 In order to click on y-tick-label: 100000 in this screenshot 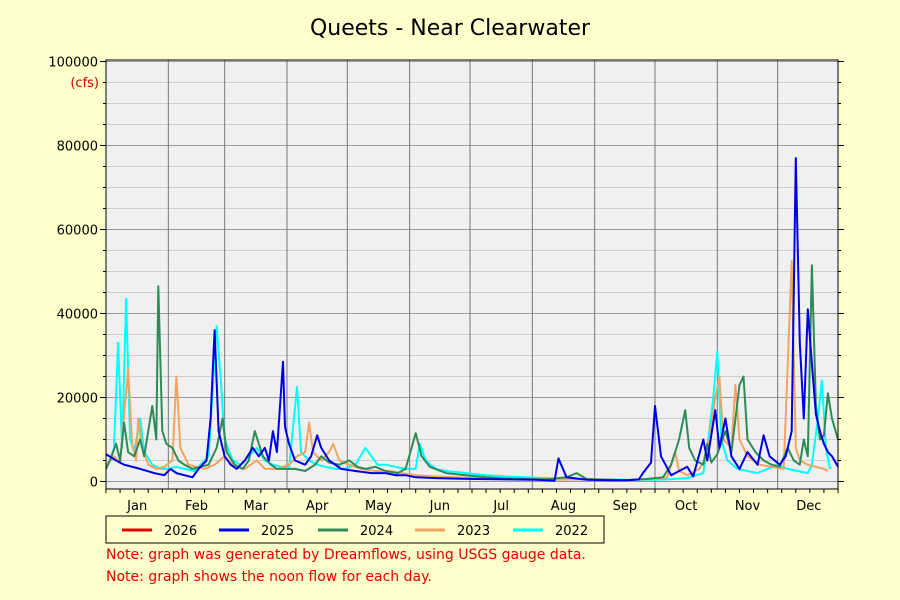, I will do `click(73, 63)`.